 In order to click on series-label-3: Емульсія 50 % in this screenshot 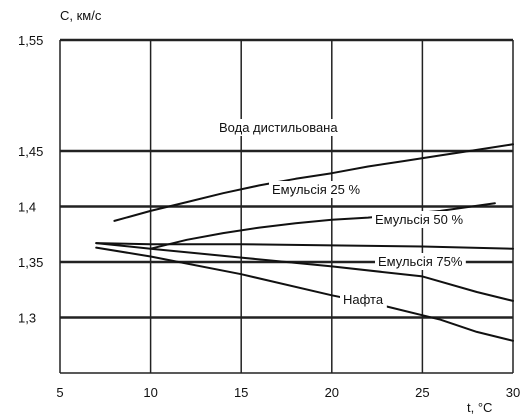, I will do `click(419, 219)`.